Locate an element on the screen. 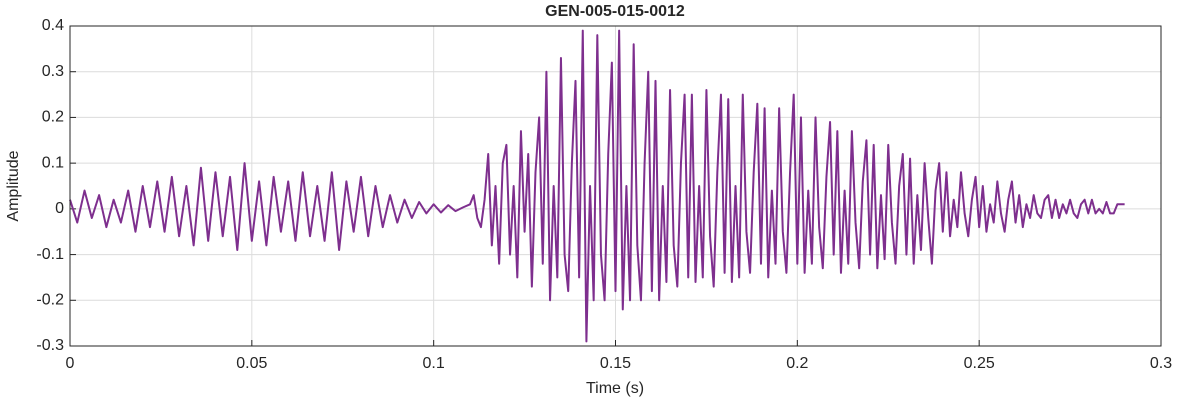 The height and width of the screenshot is (404, 1177). y-tick-label: 0.2 is located at coordinates (53, 117).